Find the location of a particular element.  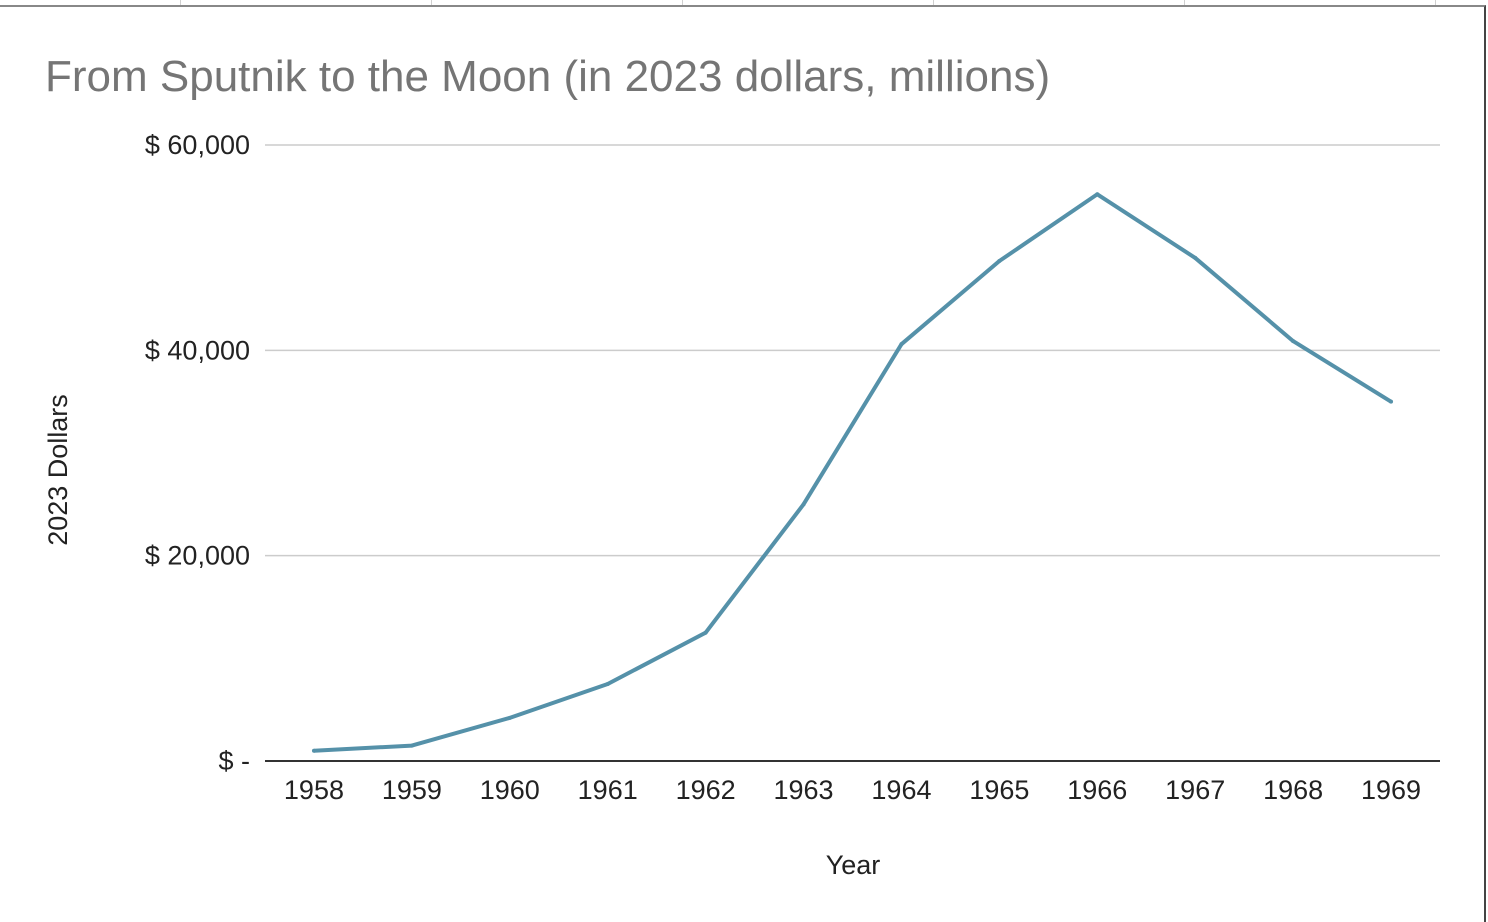

x-tick-label: 1959 is located at coordinates (412, 790).